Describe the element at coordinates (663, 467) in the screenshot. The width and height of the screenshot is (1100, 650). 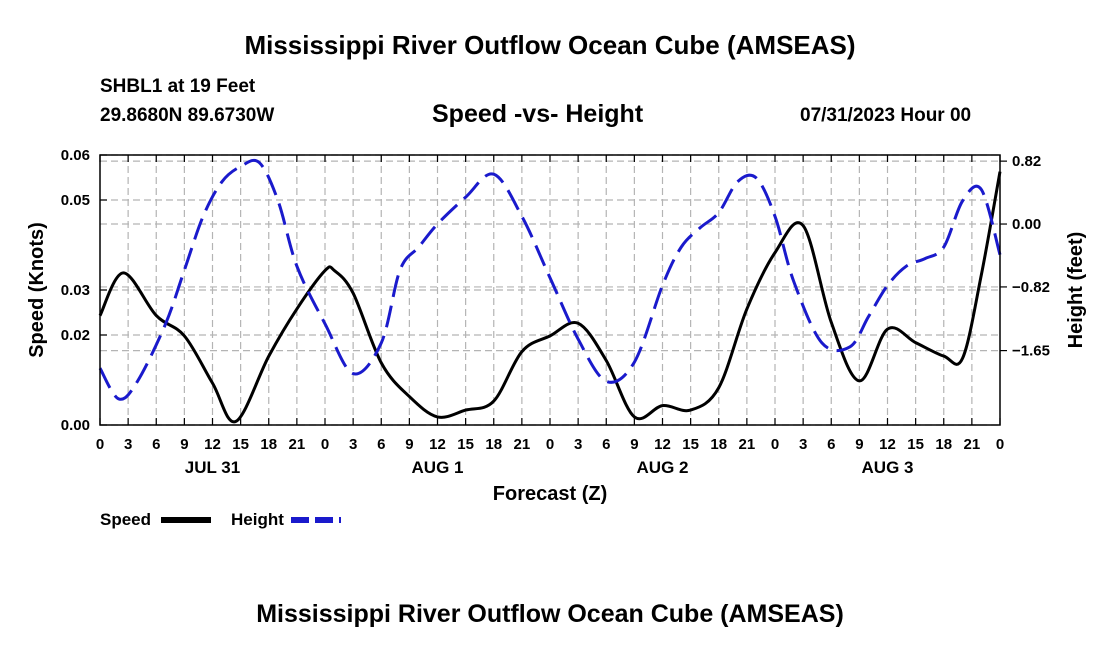
I see `x-day-label: AUG 2` at that location.